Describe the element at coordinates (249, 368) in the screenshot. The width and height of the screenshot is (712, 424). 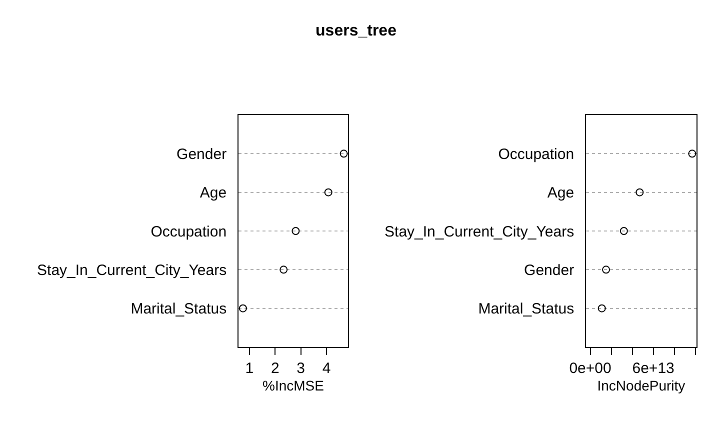
I see `x-tick-label: 1` at that location.